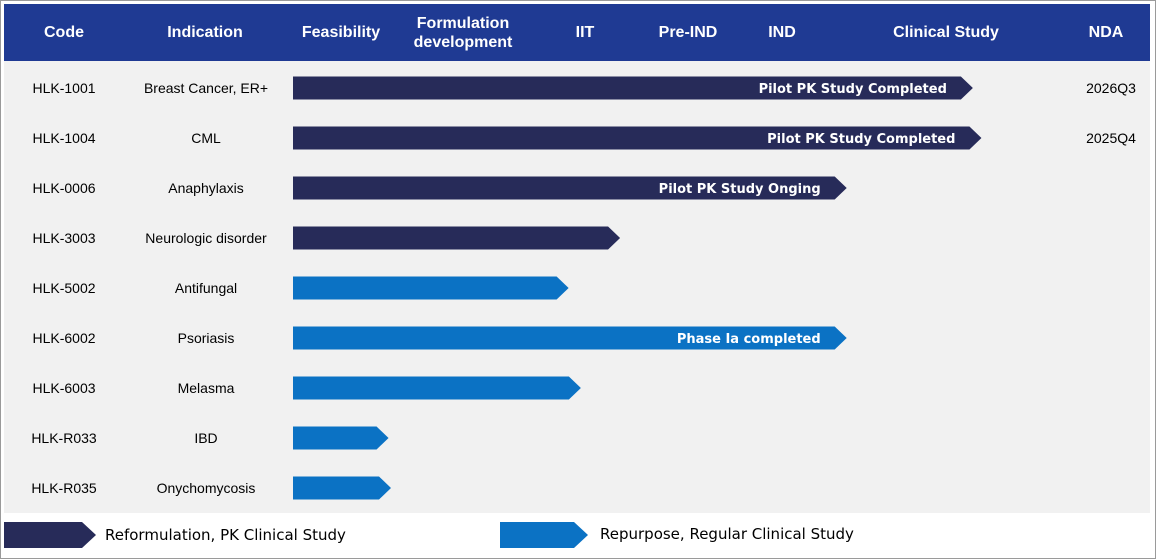 The width and height of the screenshot is (1156, 559). Describe the element at coordinates (740, 189) in the screenshot. I see `bar-label-hlk-0006: Pilot PK Study Onging` at that location.